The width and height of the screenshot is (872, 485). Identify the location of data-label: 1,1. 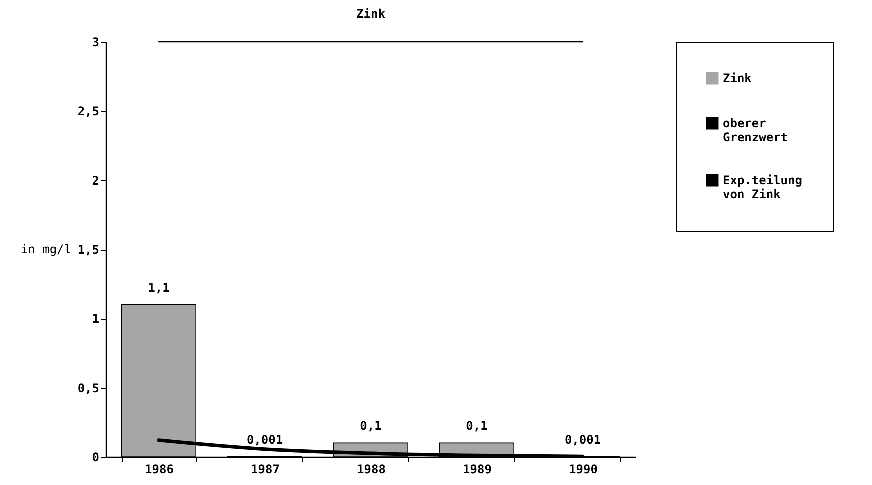
(159, 287).